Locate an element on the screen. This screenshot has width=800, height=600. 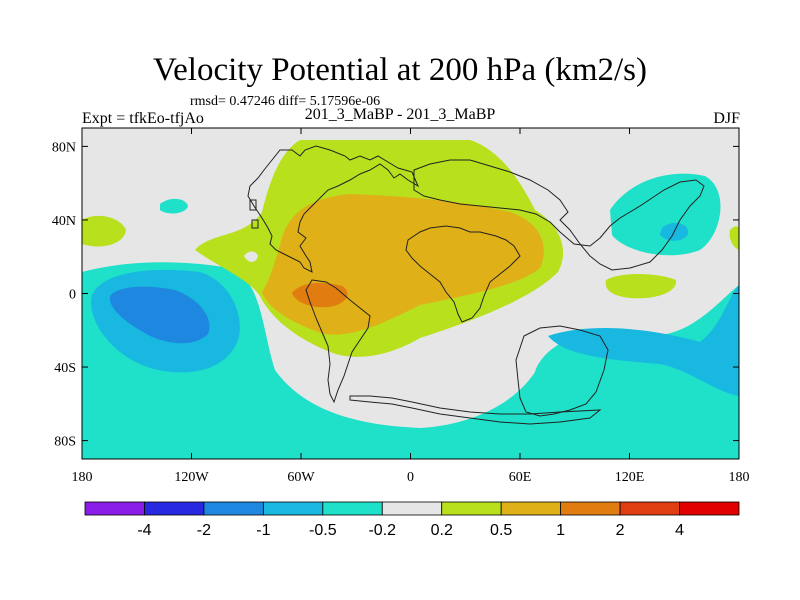
colorbar-label: 2 is located at coordinates (620, 530).